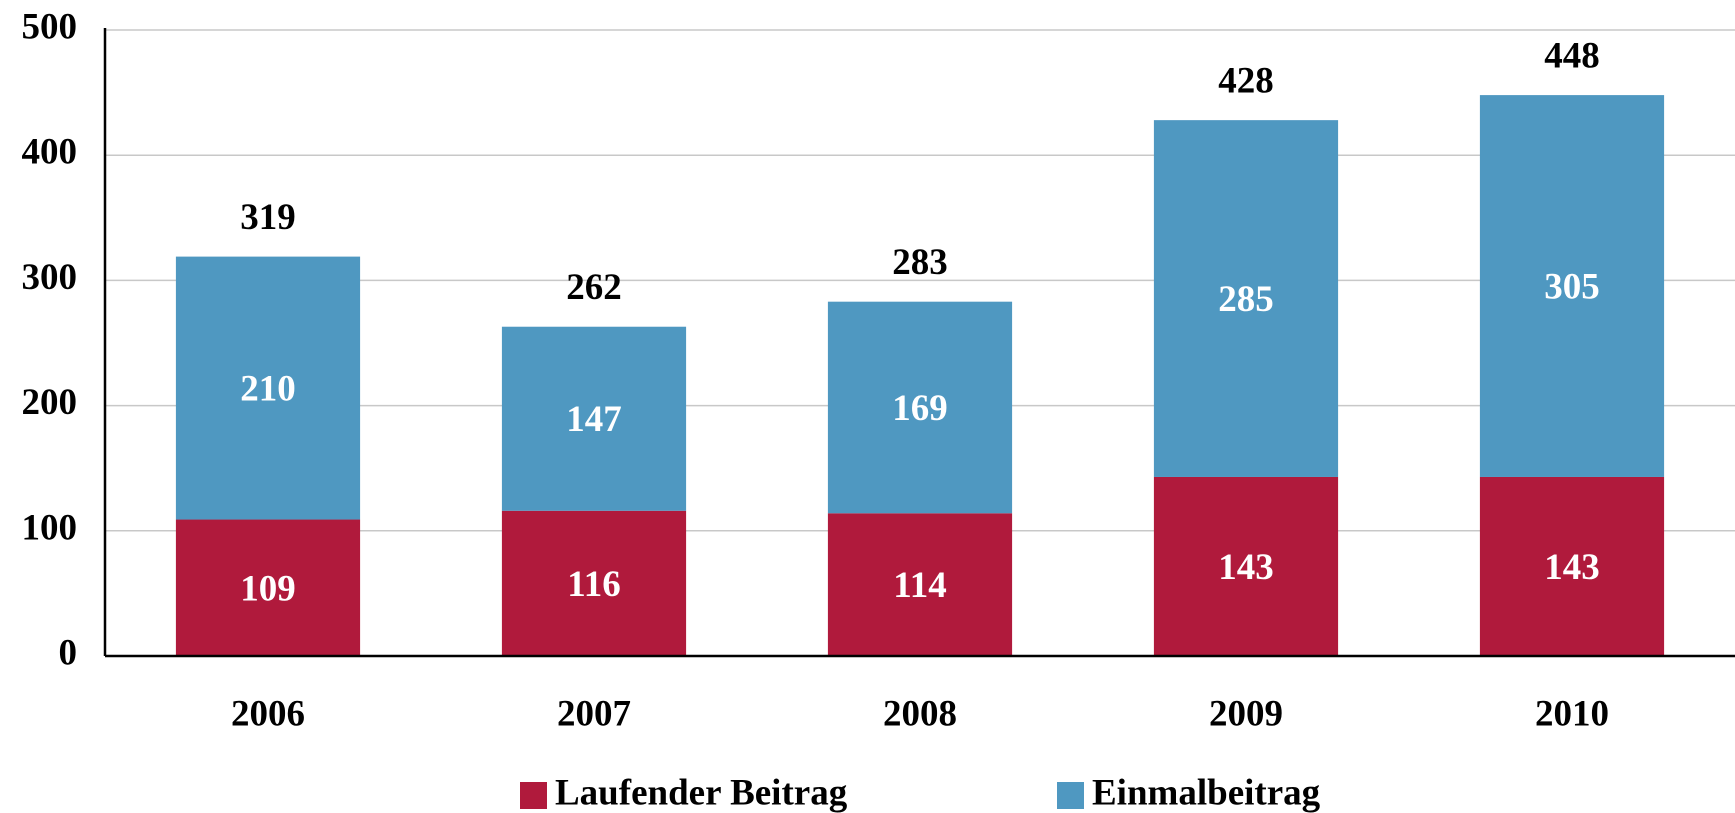 The height and width of the screenshot is (813, 1735). I want to click on value-label: 116, so click(593, 584).